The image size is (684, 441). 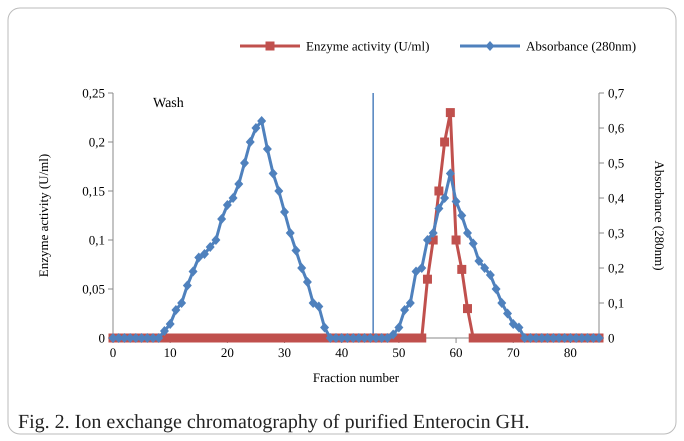 I want to click on y-tick-label: 0,15, so click(x=93, y=191).